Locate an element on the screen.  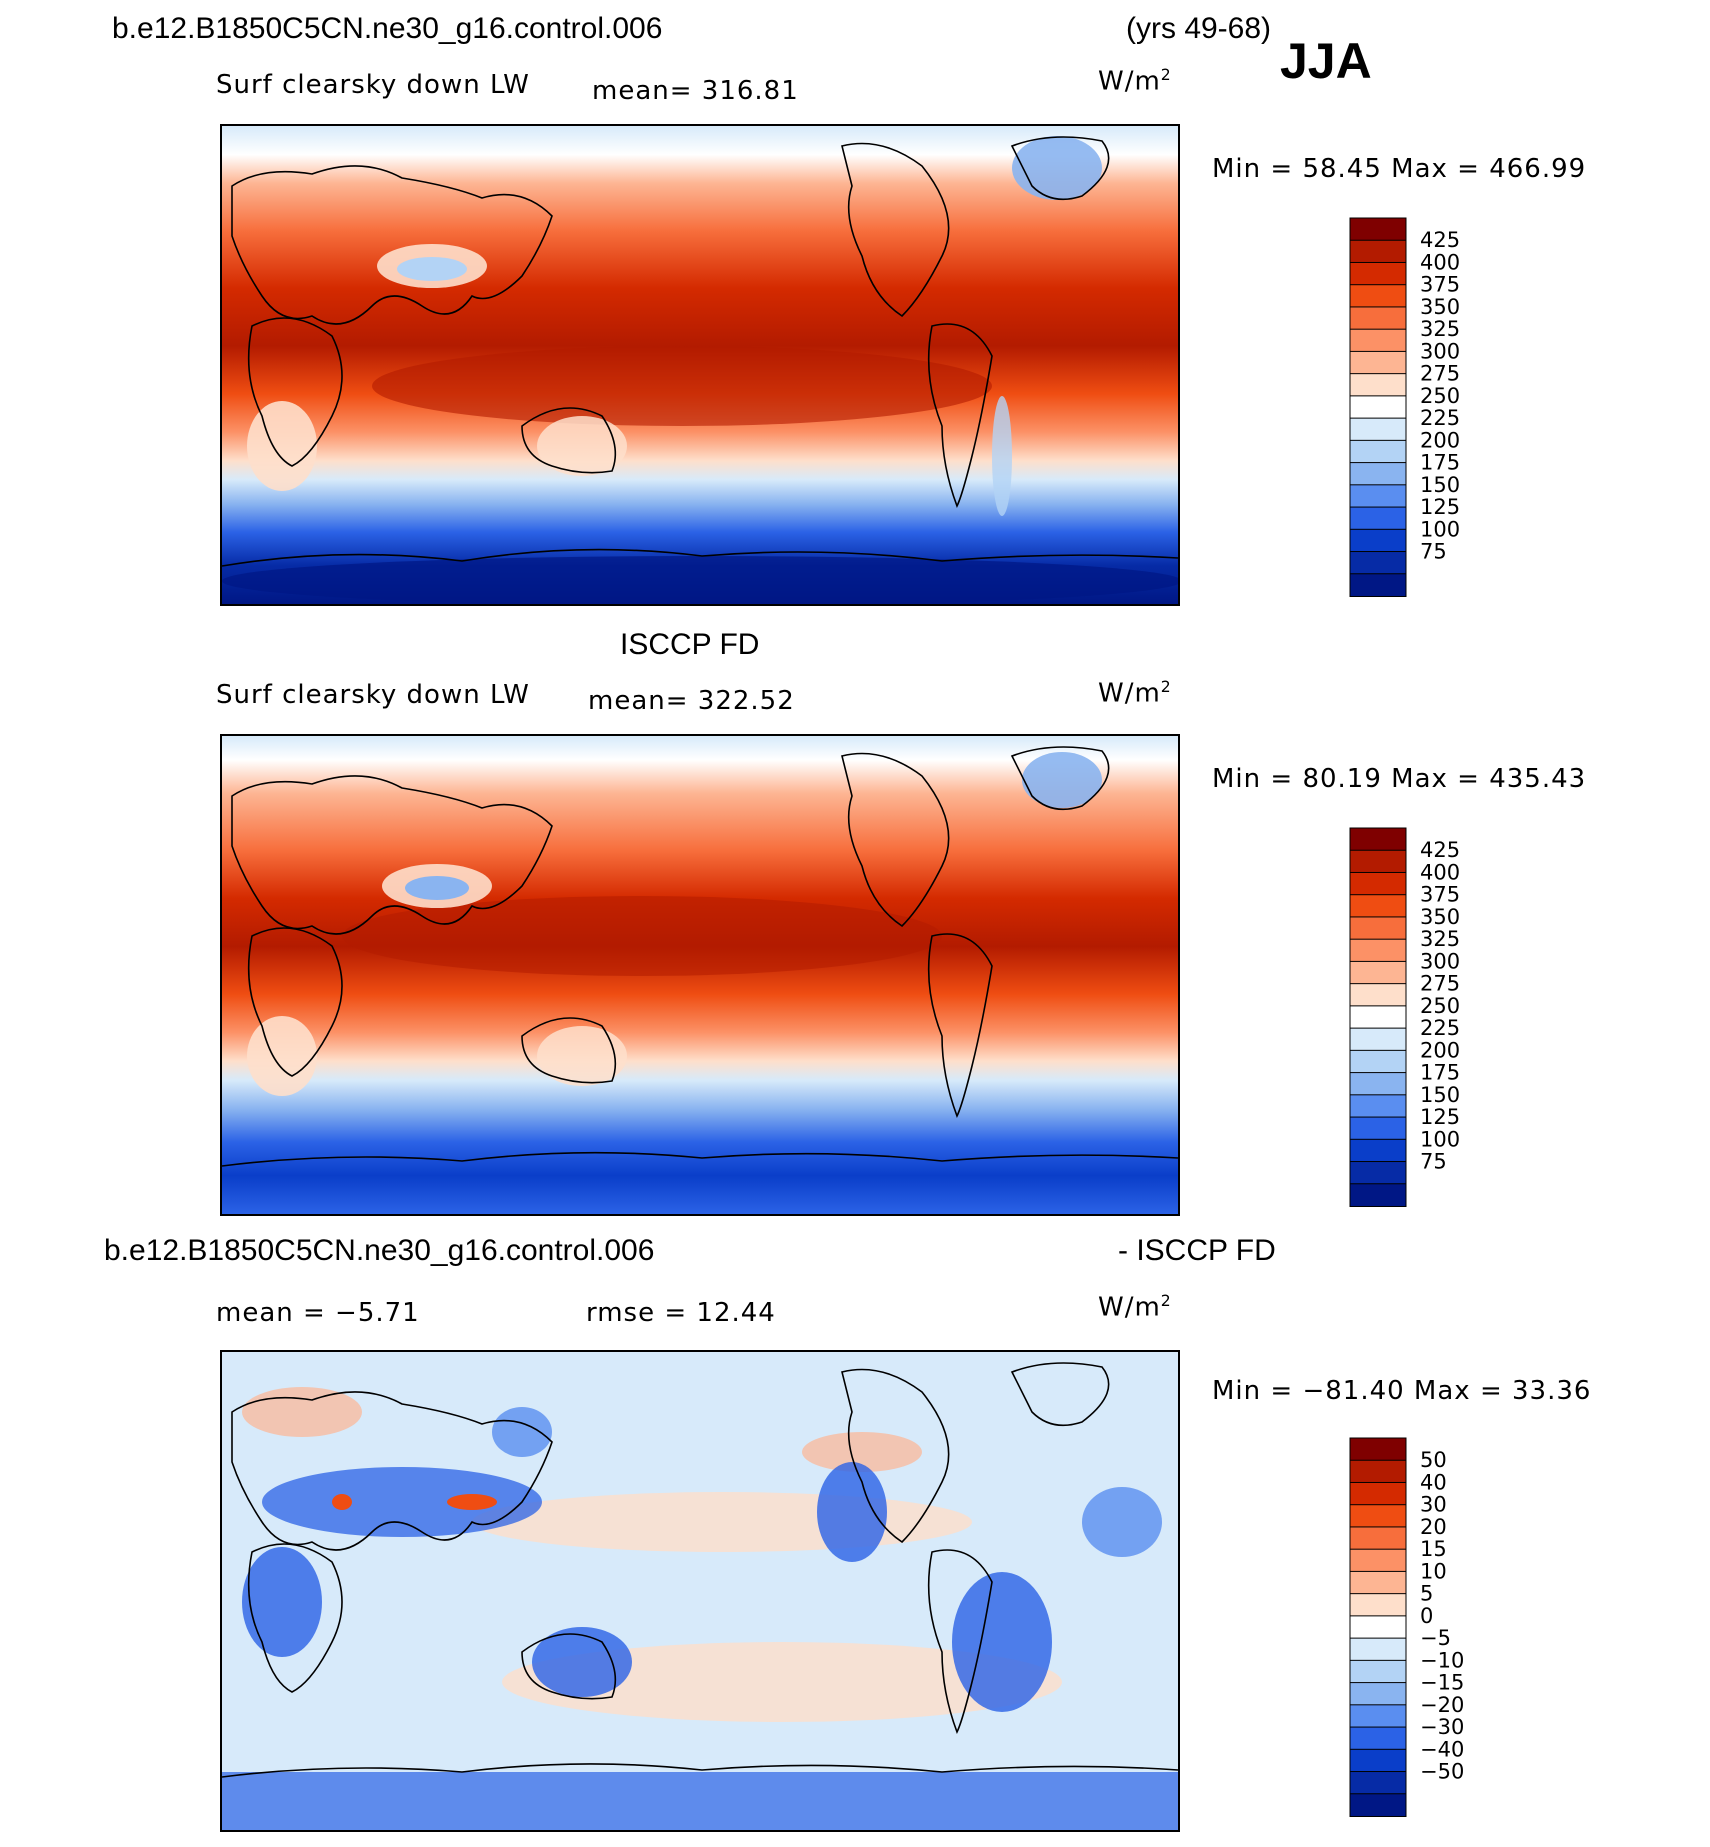
colorbar-tick-label: −5 is located at coordinates (1435, 1638).